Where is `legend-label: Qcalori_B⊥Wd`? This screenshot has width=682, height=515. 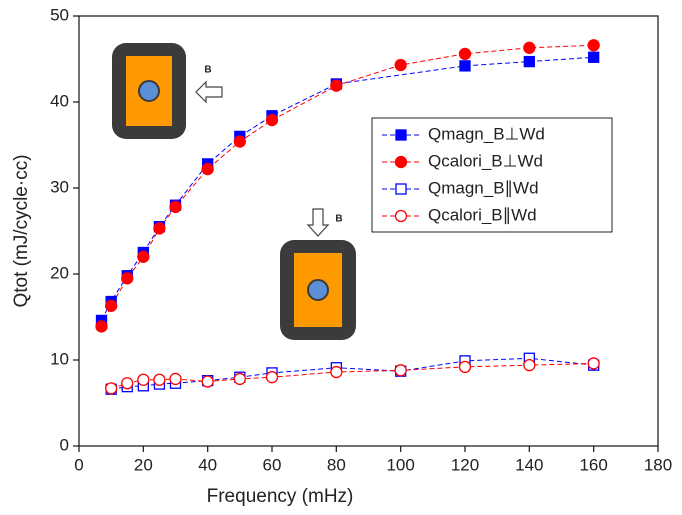
legend-label: Qcalori_B⊥Wd is located at coordinates (485, 160).